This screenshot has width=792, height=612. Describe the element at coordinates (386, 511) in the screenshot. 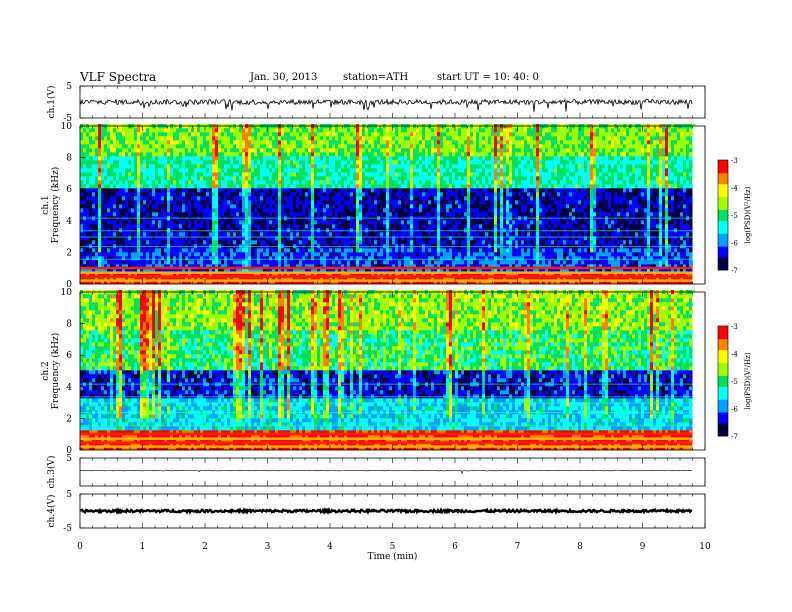

I see `ch4-waveform-line` at that location.